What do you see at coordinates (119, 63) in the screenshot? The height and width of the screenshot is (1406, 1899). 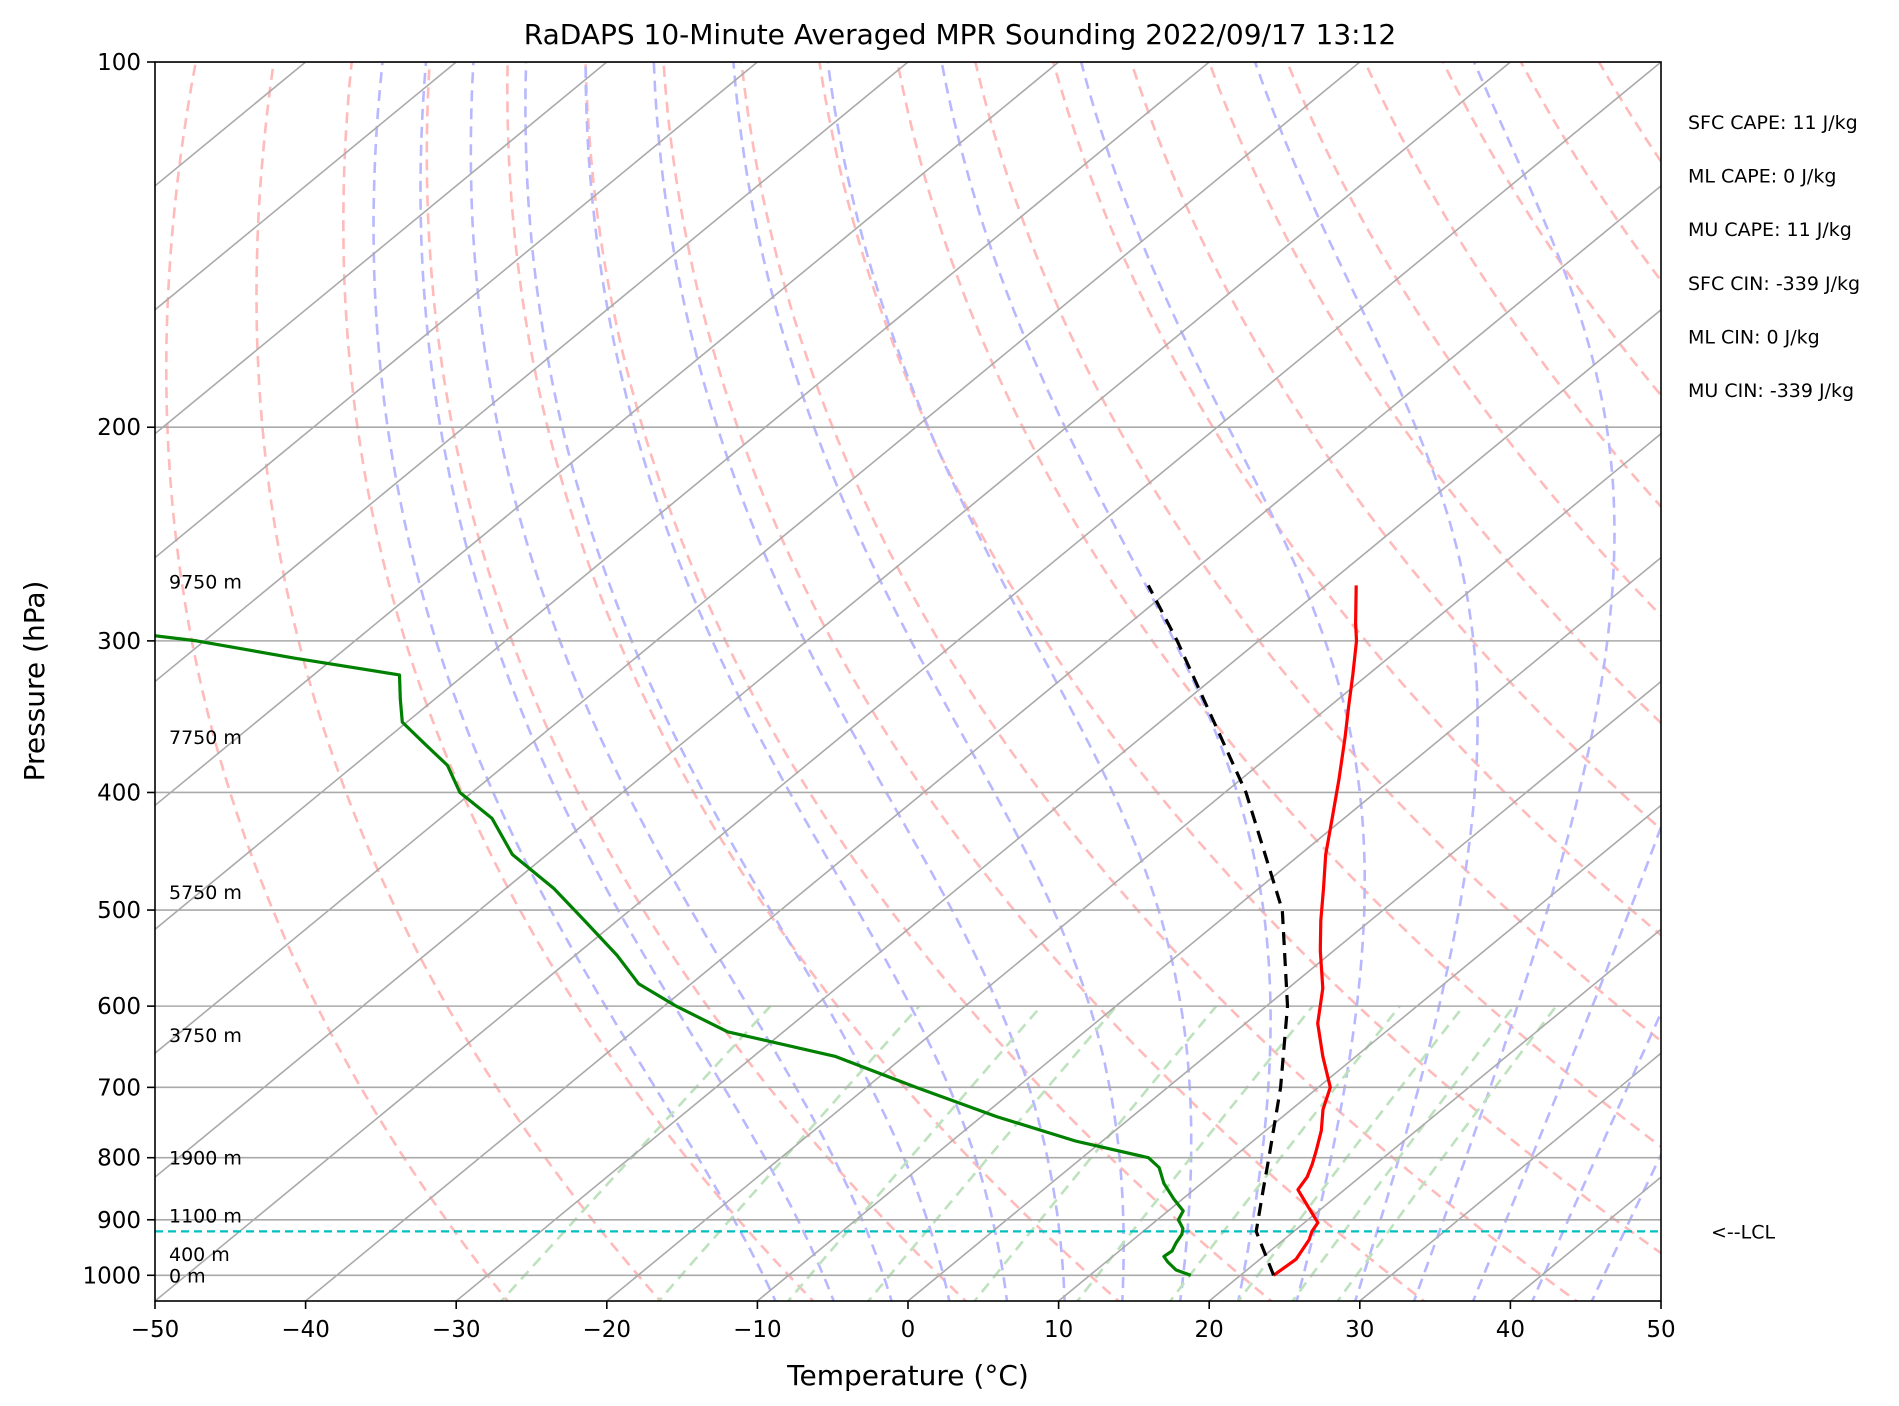 I see `y-tick-label: 100` at bounding box center [119, 63].